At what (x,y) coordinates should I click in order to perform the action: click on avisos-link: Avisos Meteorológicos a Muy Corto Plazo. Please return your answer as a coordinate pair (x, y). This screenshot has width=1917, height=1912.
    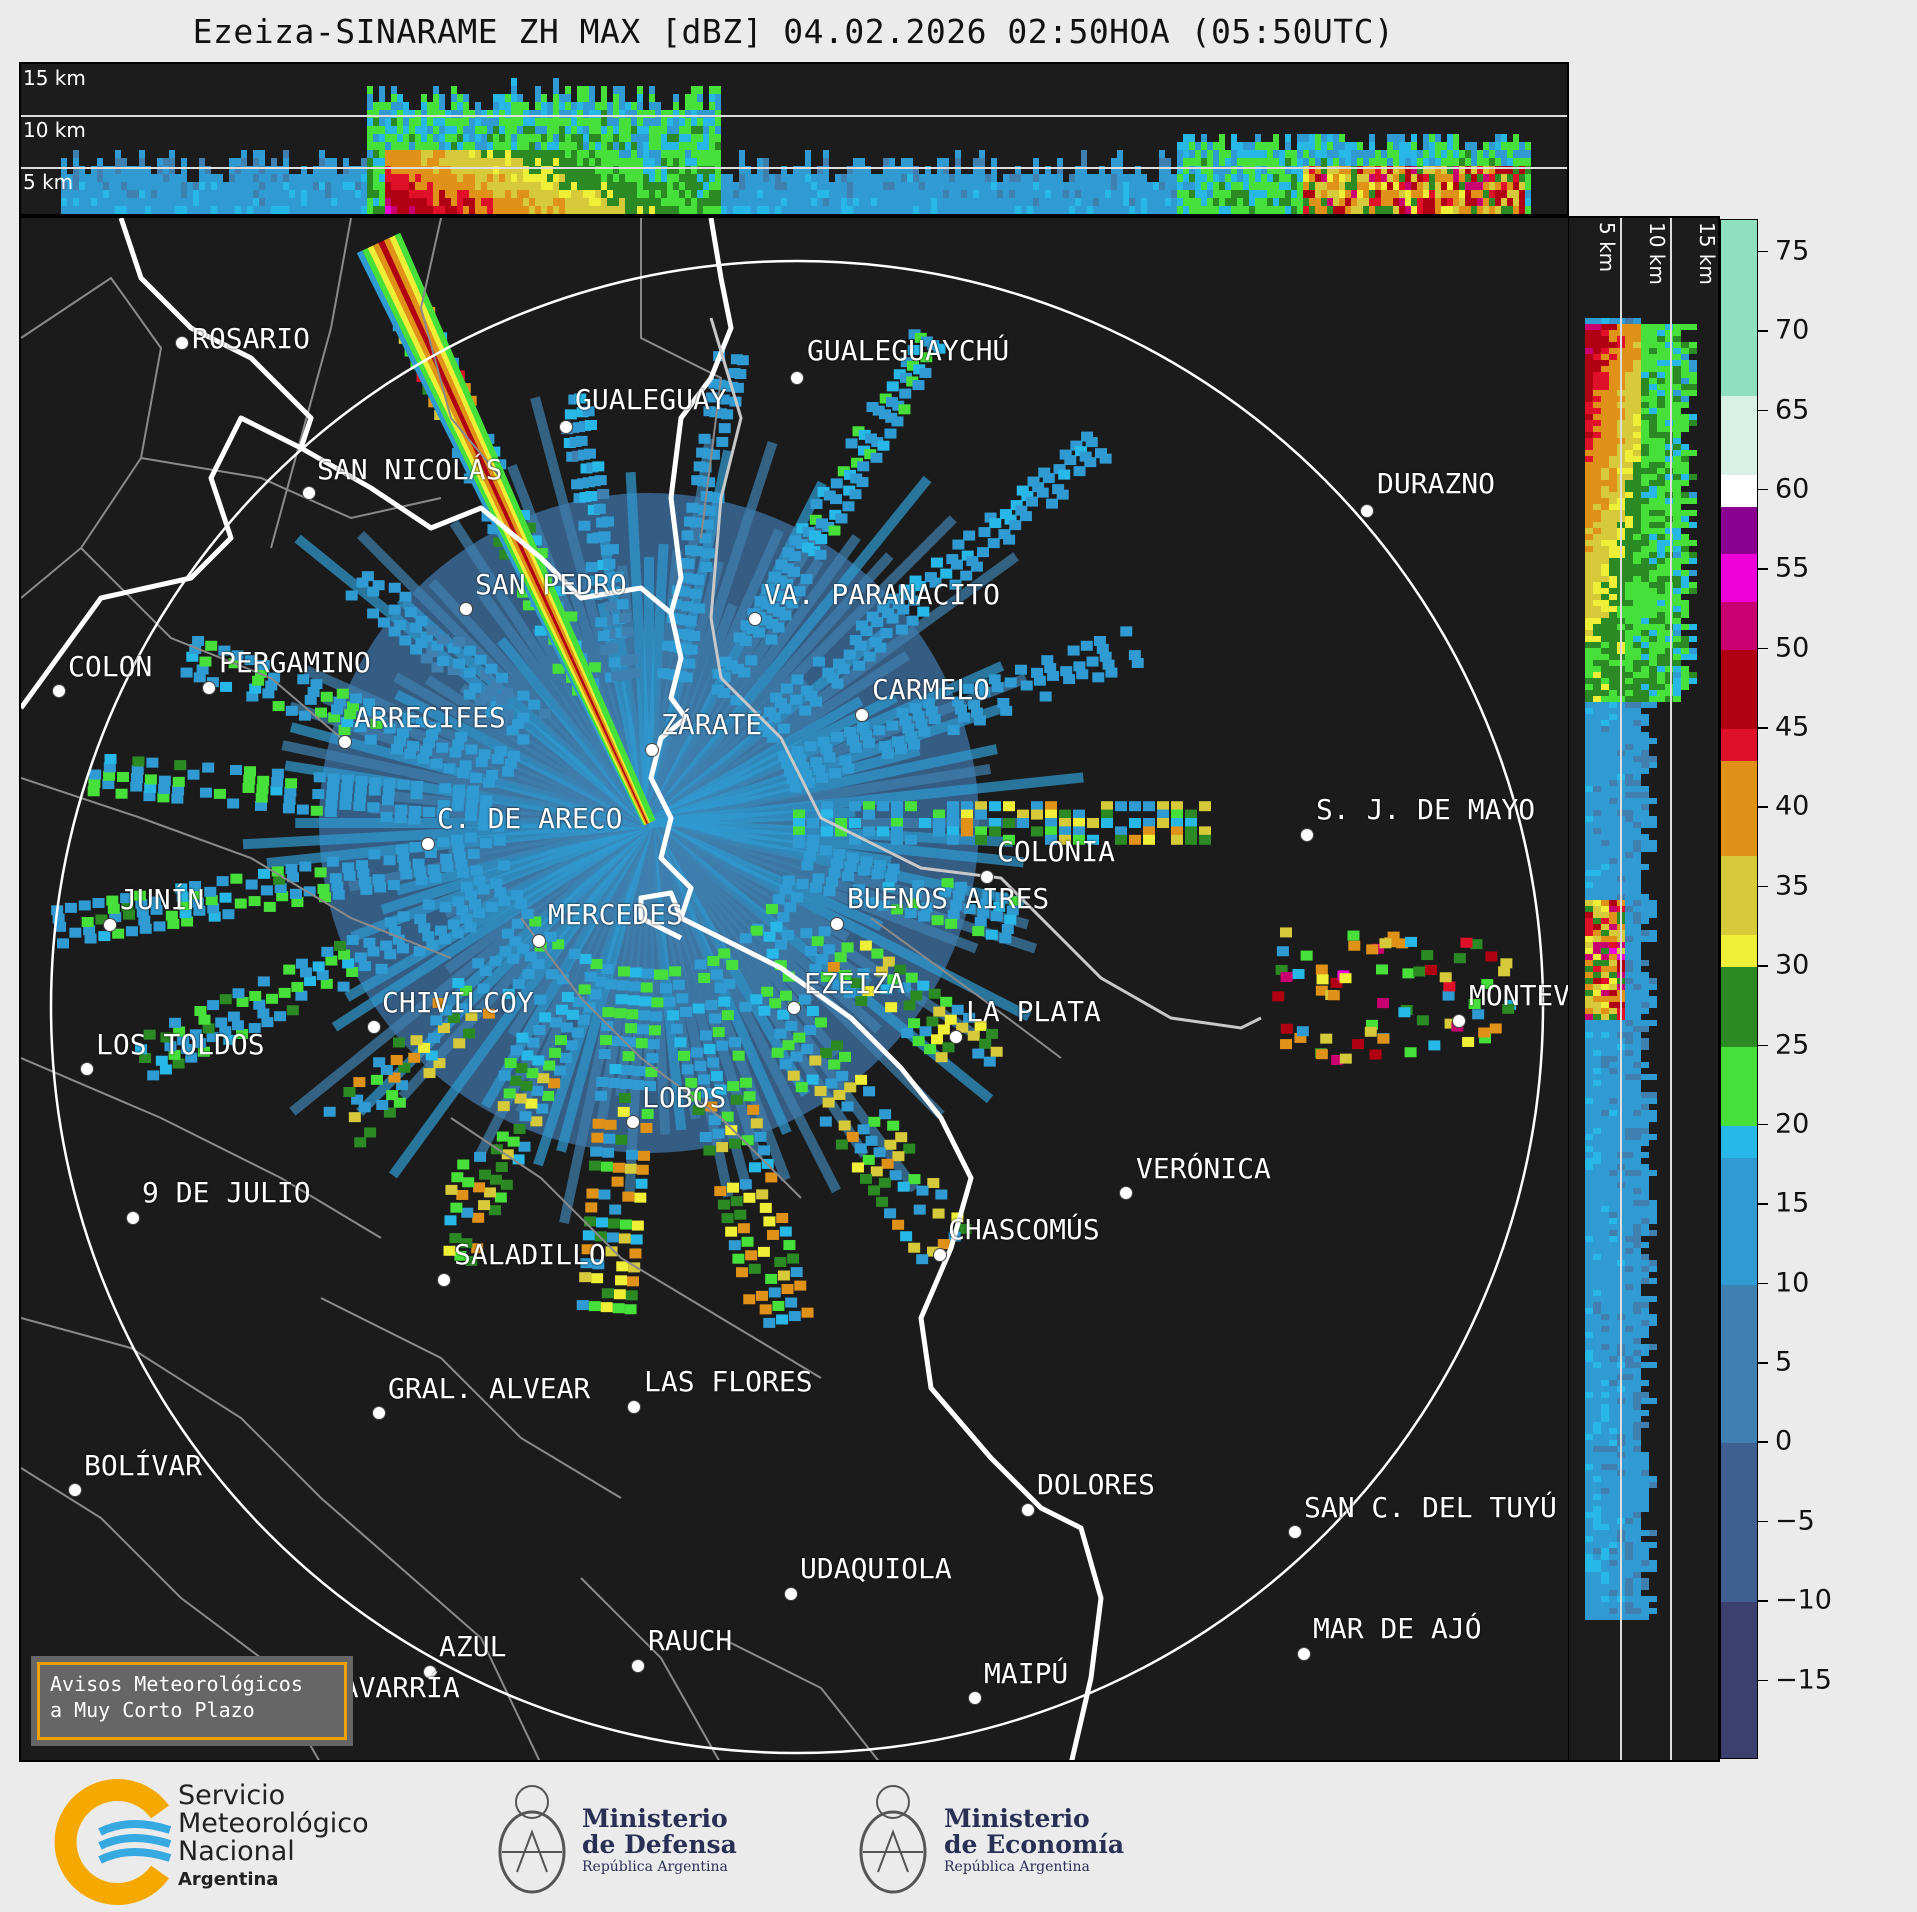
    Looking at the image, I should click on (192, 1701).